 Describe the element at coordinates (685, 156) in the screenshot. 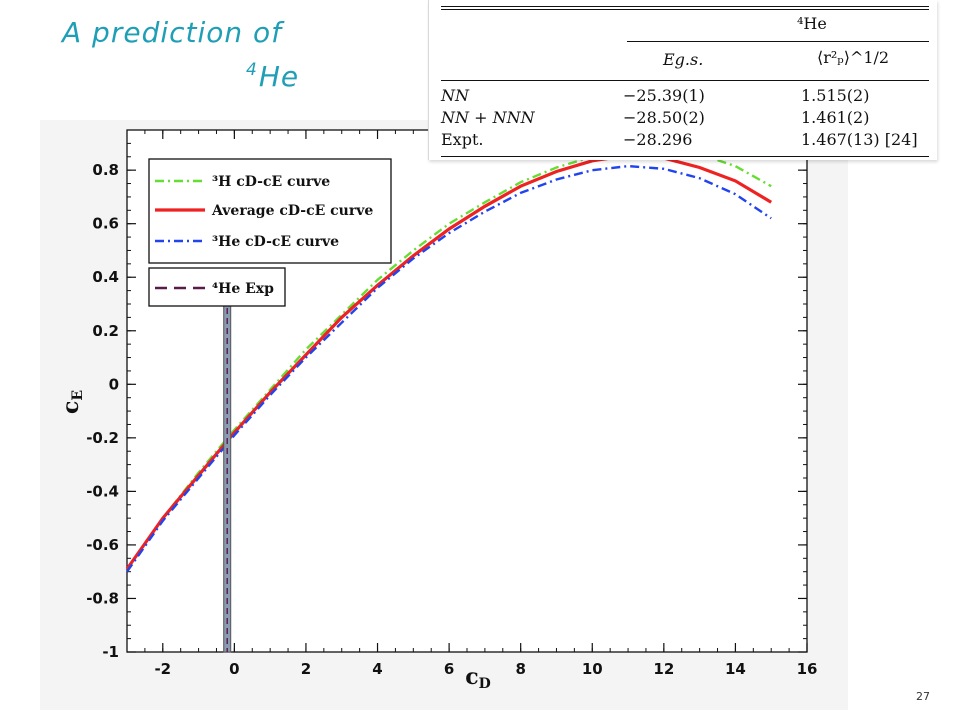

I see `table-bottom-rule` at that location.